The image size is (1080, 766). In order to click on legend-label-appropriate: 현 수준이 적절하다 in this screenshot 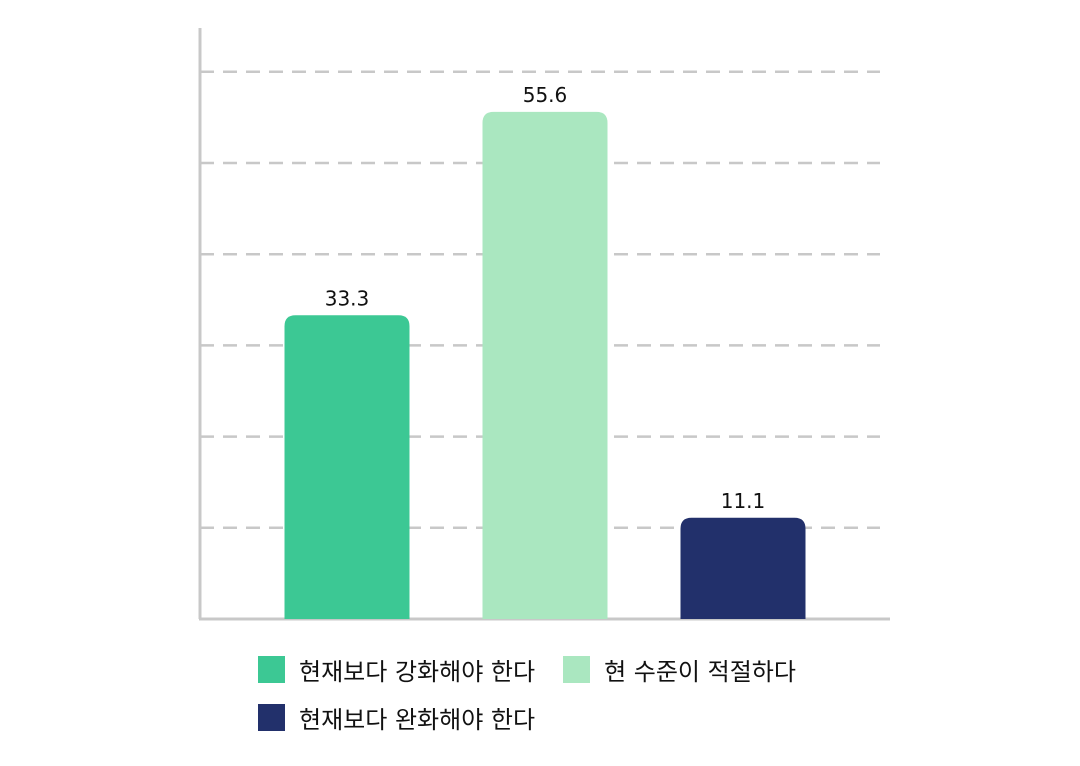, I will do `click(700, 671)`.